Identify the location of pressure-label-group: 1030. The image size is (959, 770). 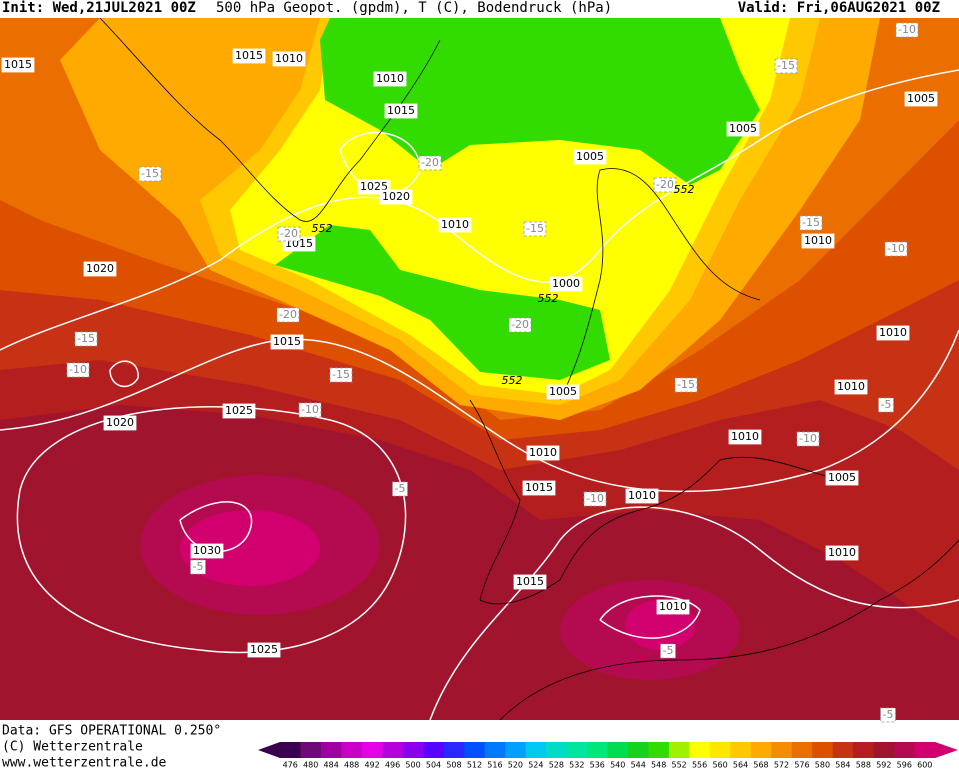
(207, 551).